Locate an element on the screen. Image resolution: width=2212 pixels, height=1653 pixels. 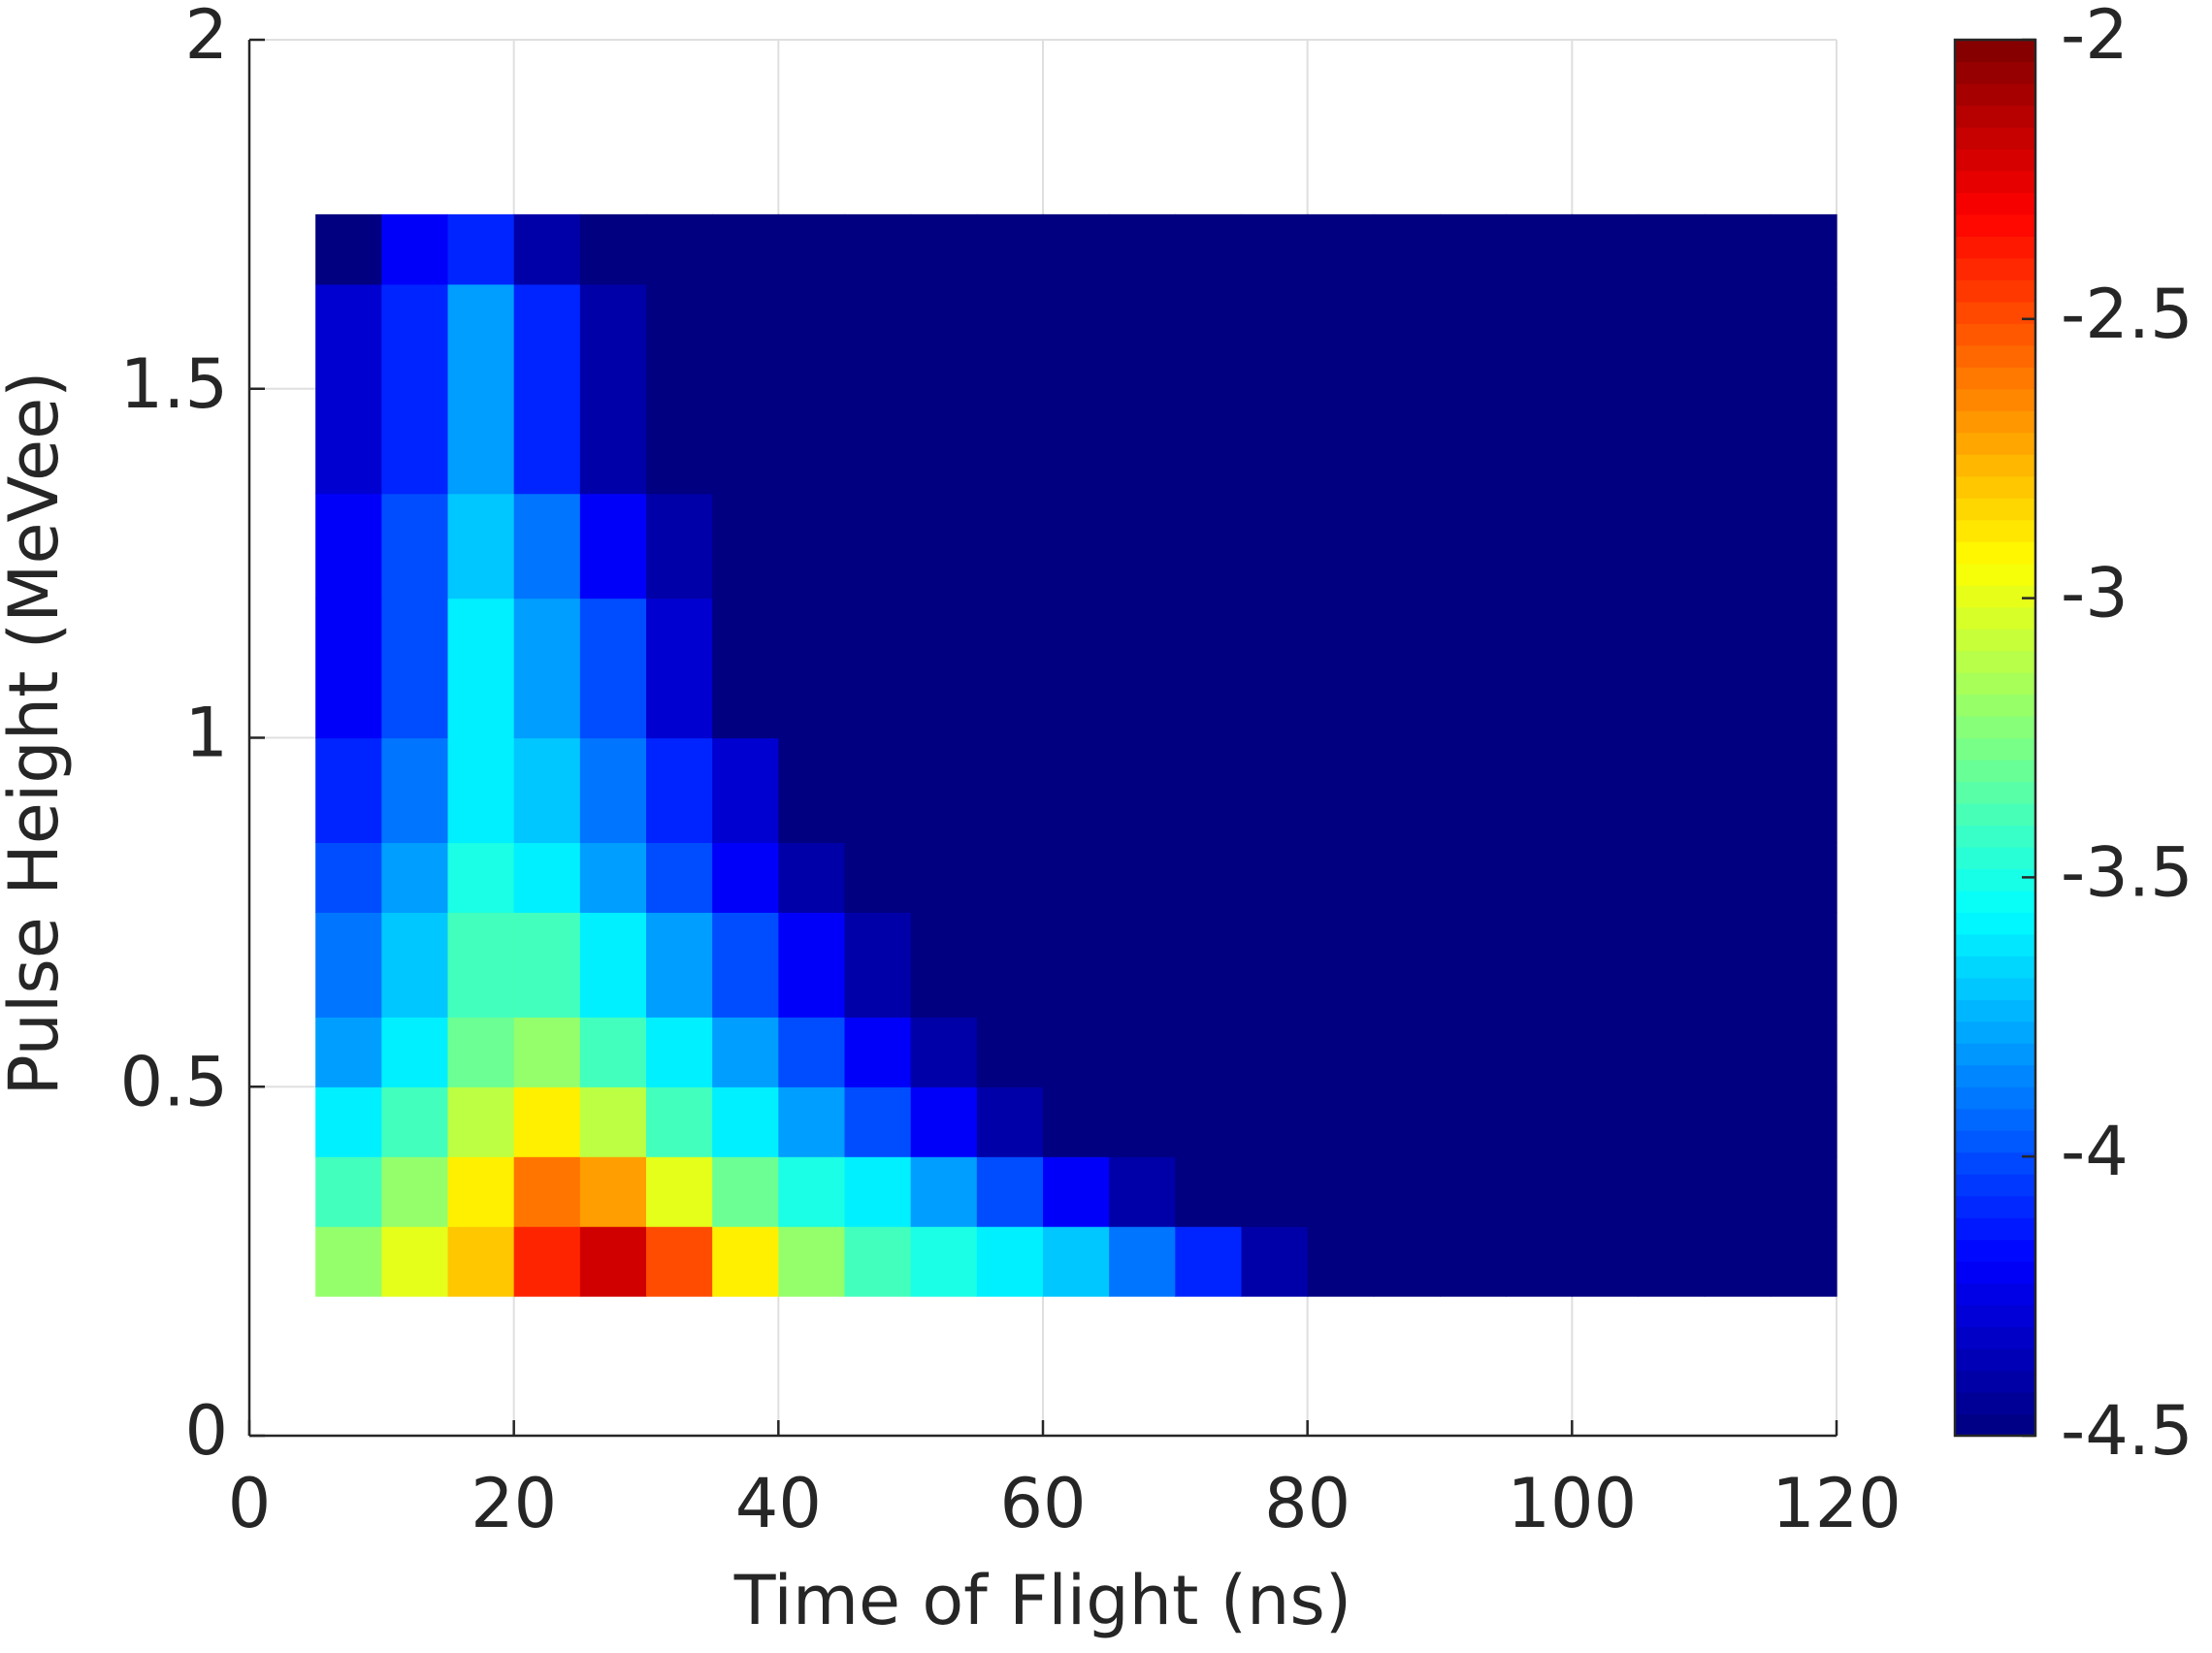
x-tick-label: 0 is located at coordinates (250, 1503).